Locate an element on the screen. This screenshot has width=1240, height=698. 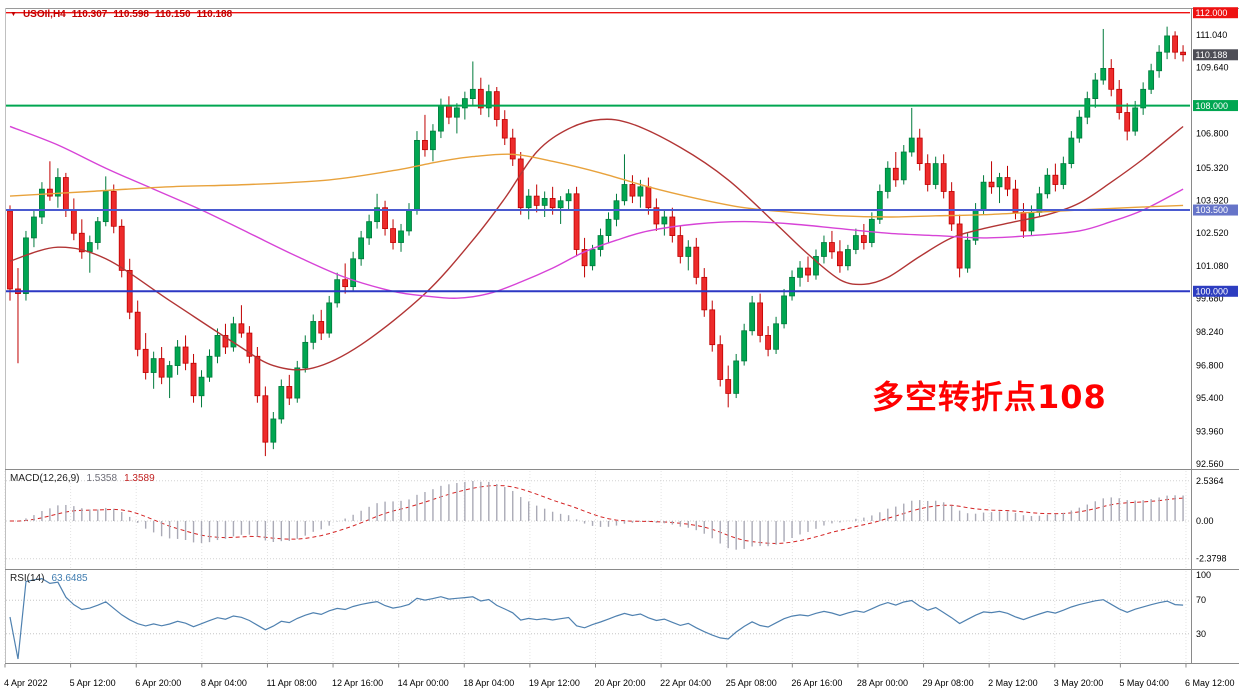
price-grid-label: 101.080 is located at coordinates (1212, 266).